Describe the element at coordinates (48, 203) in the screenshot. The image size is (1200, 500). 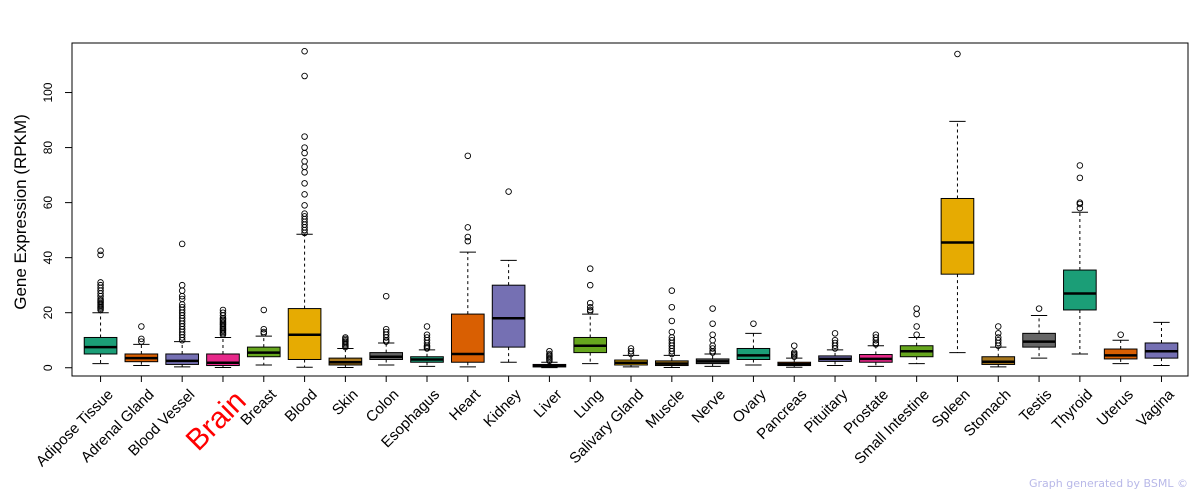
I see `y-tick-label: 60` at that location.